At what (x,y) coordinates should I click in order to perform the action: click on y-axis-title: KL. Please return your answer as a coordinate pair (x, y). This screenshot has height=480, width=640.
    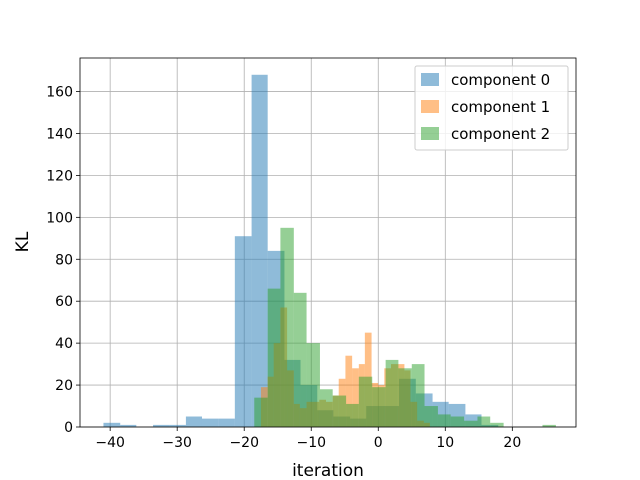
    Looking at the image, I should click on (23, 241).